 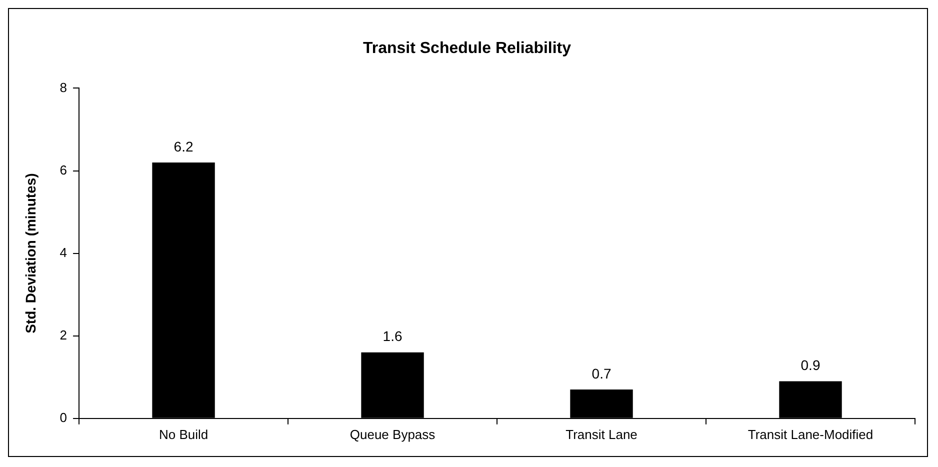 What do you see at coordinates (392, 336) in the screenshot?
I see `data-label: 1.6` at bounding box center [392, 336].